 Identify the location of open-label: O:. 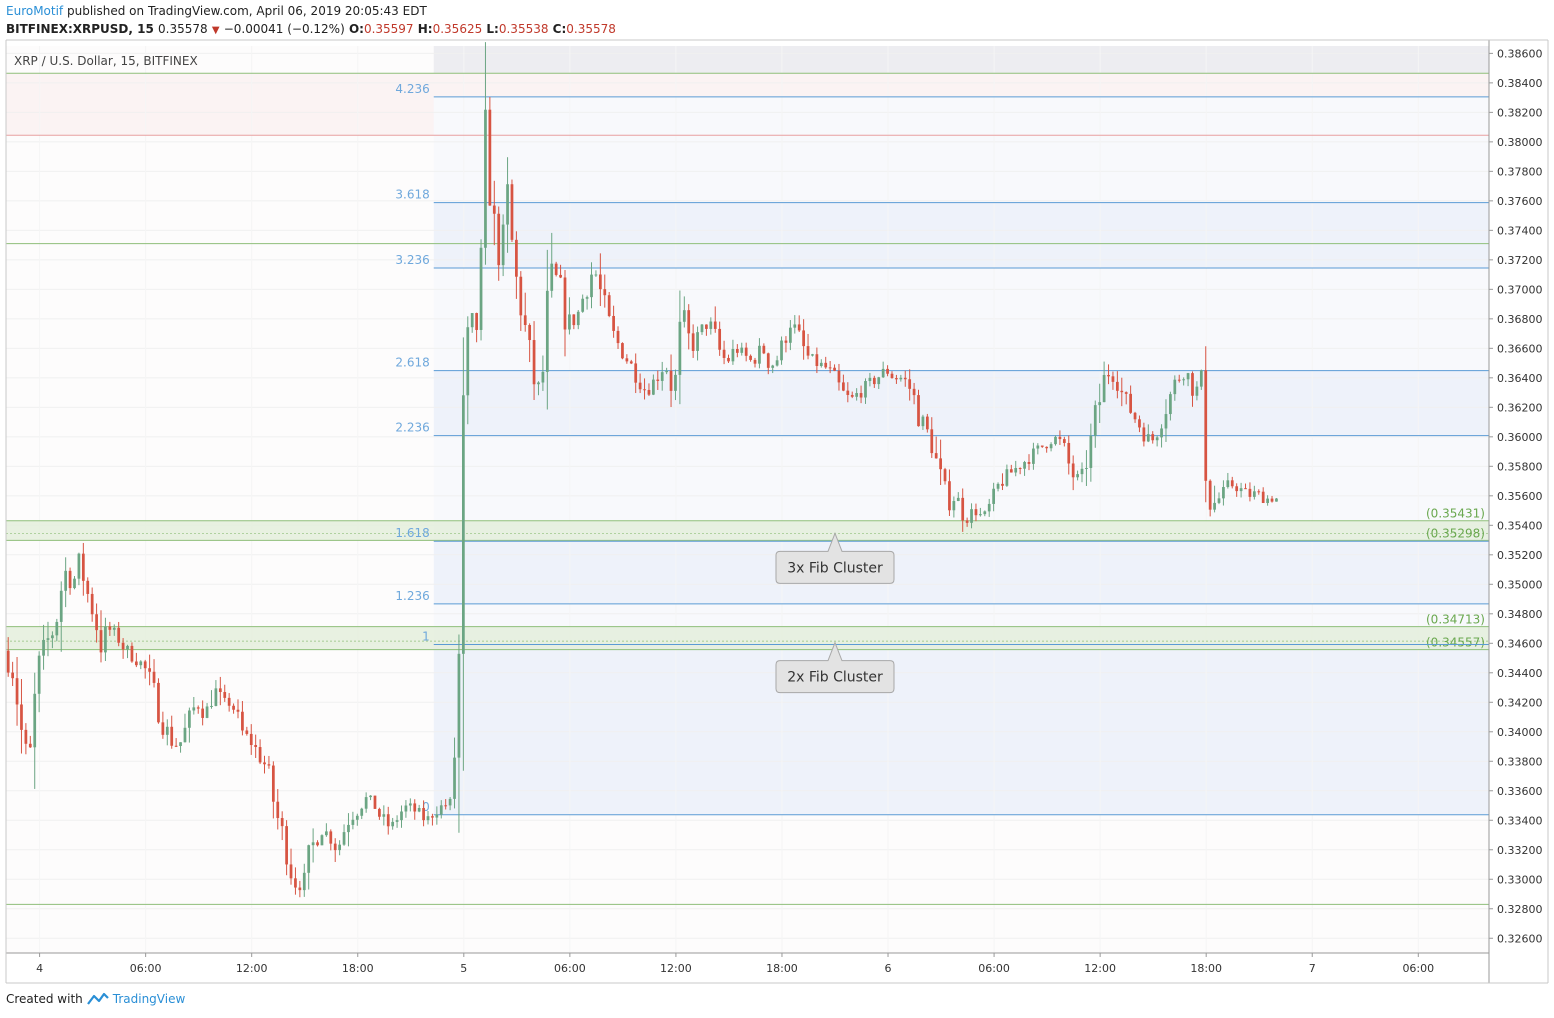
(356, 29).